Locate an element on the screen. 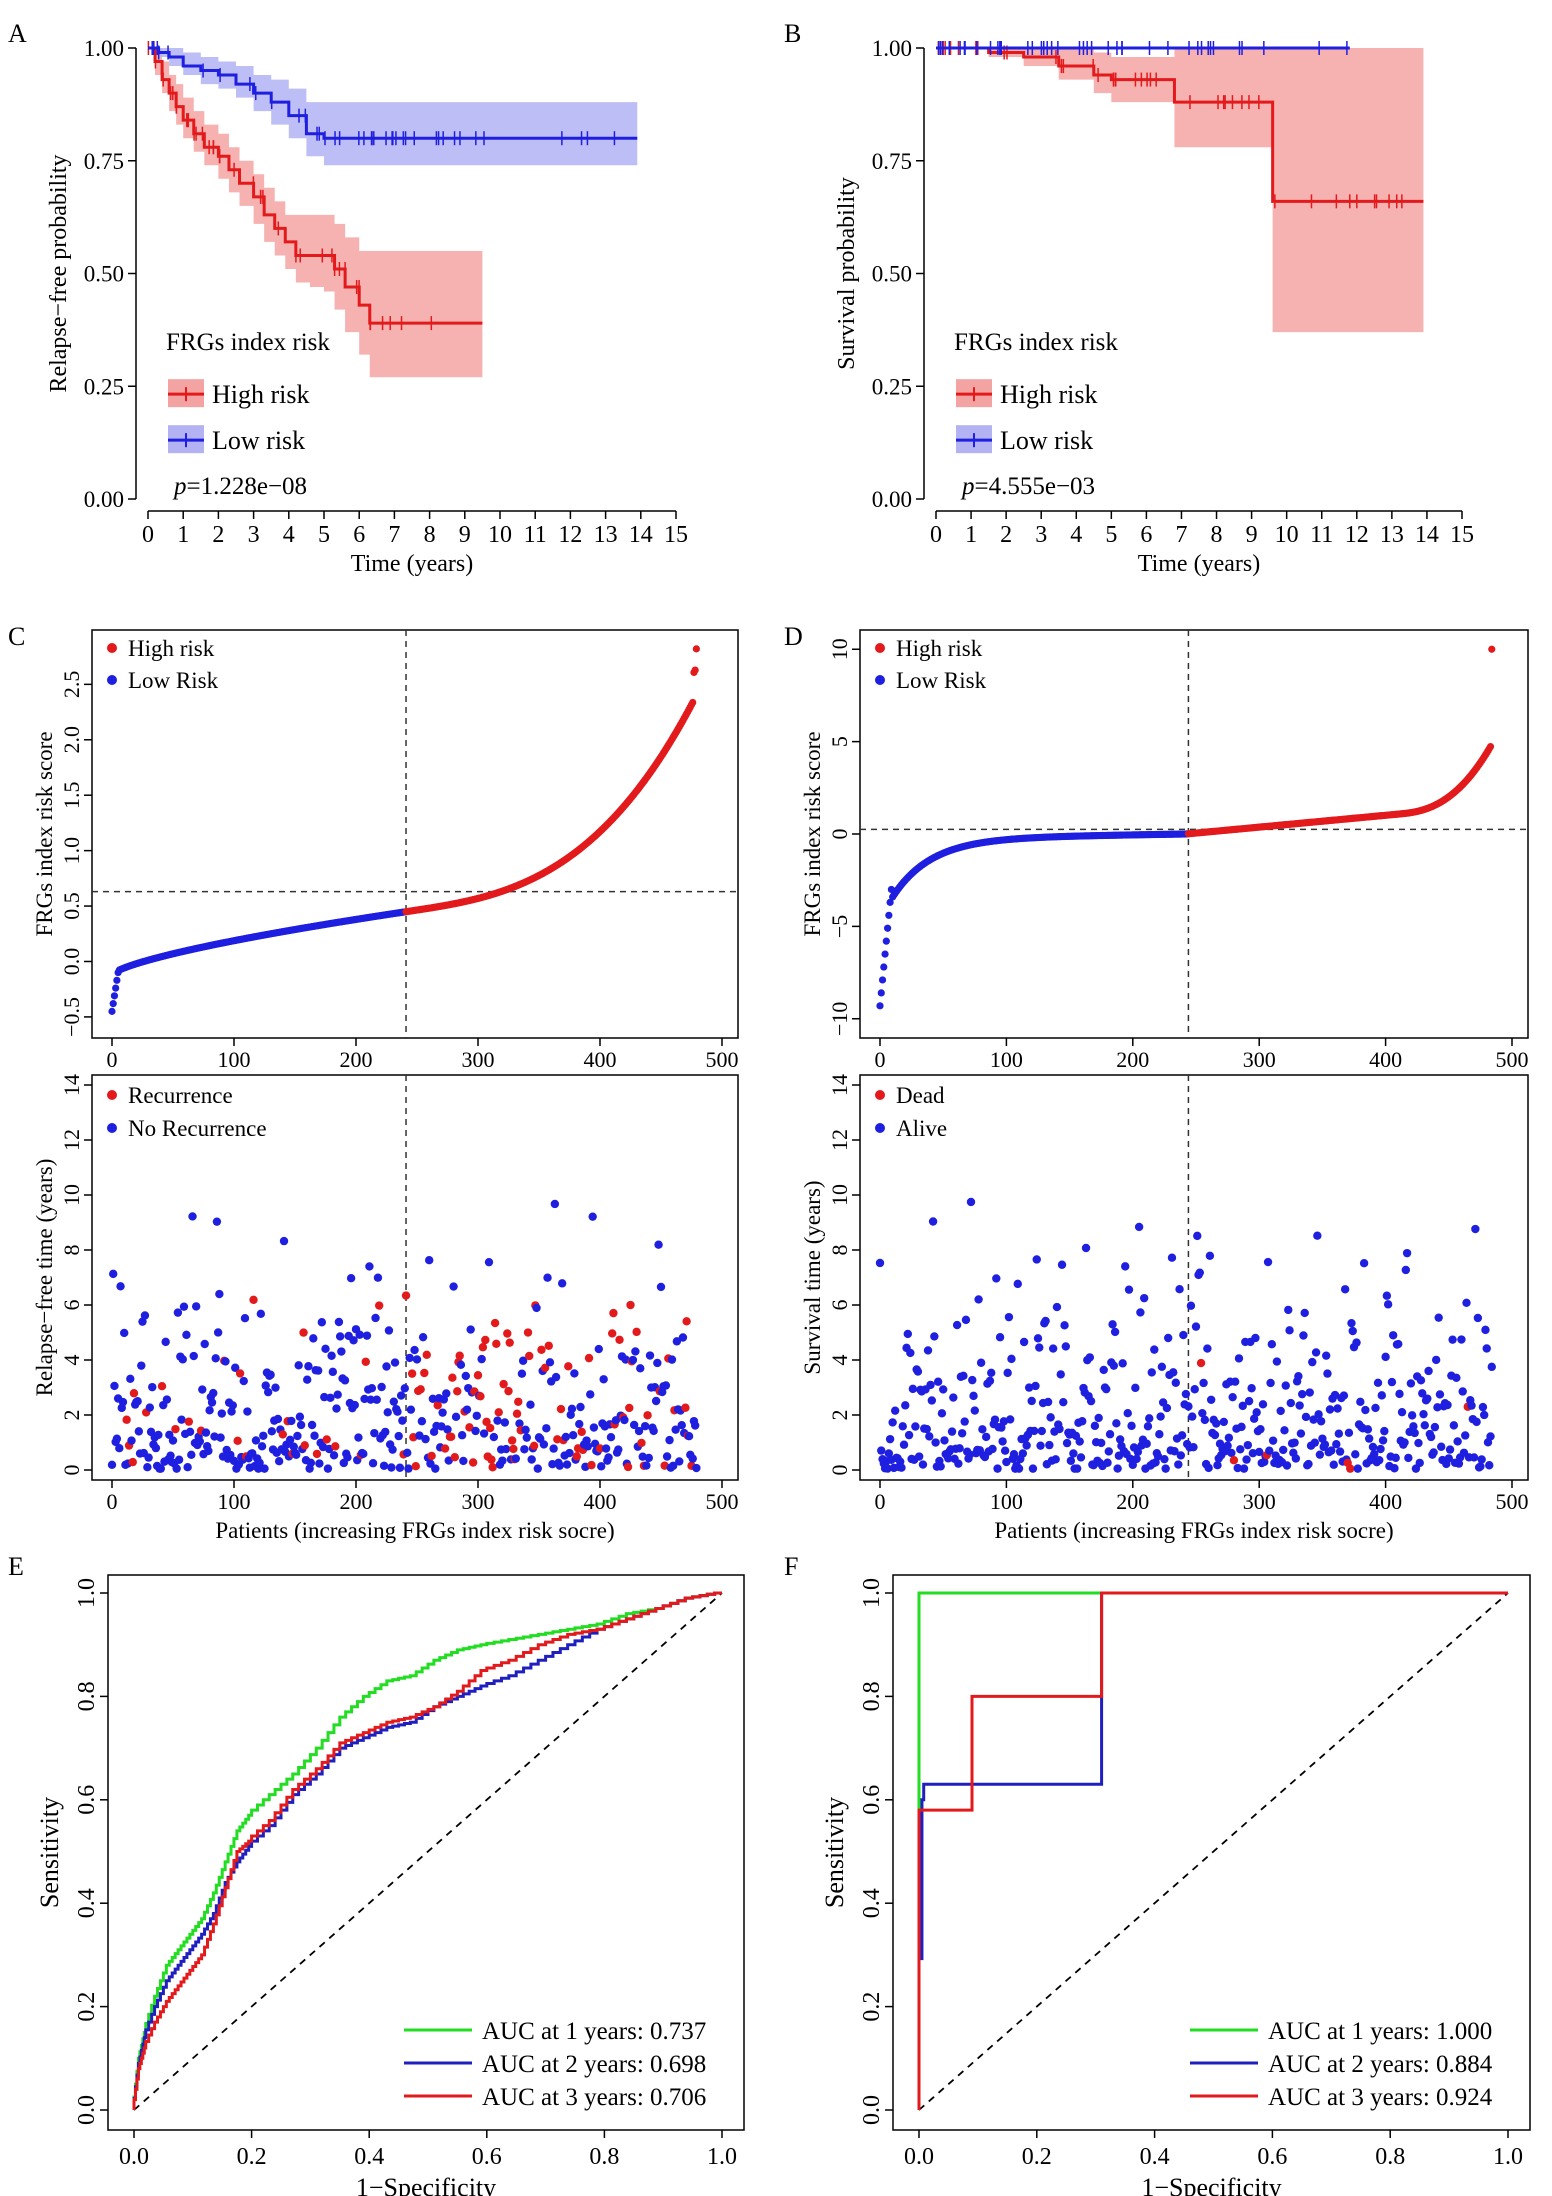 This screenshot has width=1552, height=2196. y-tick-label: 4 is located at coordinates (71, 1360).